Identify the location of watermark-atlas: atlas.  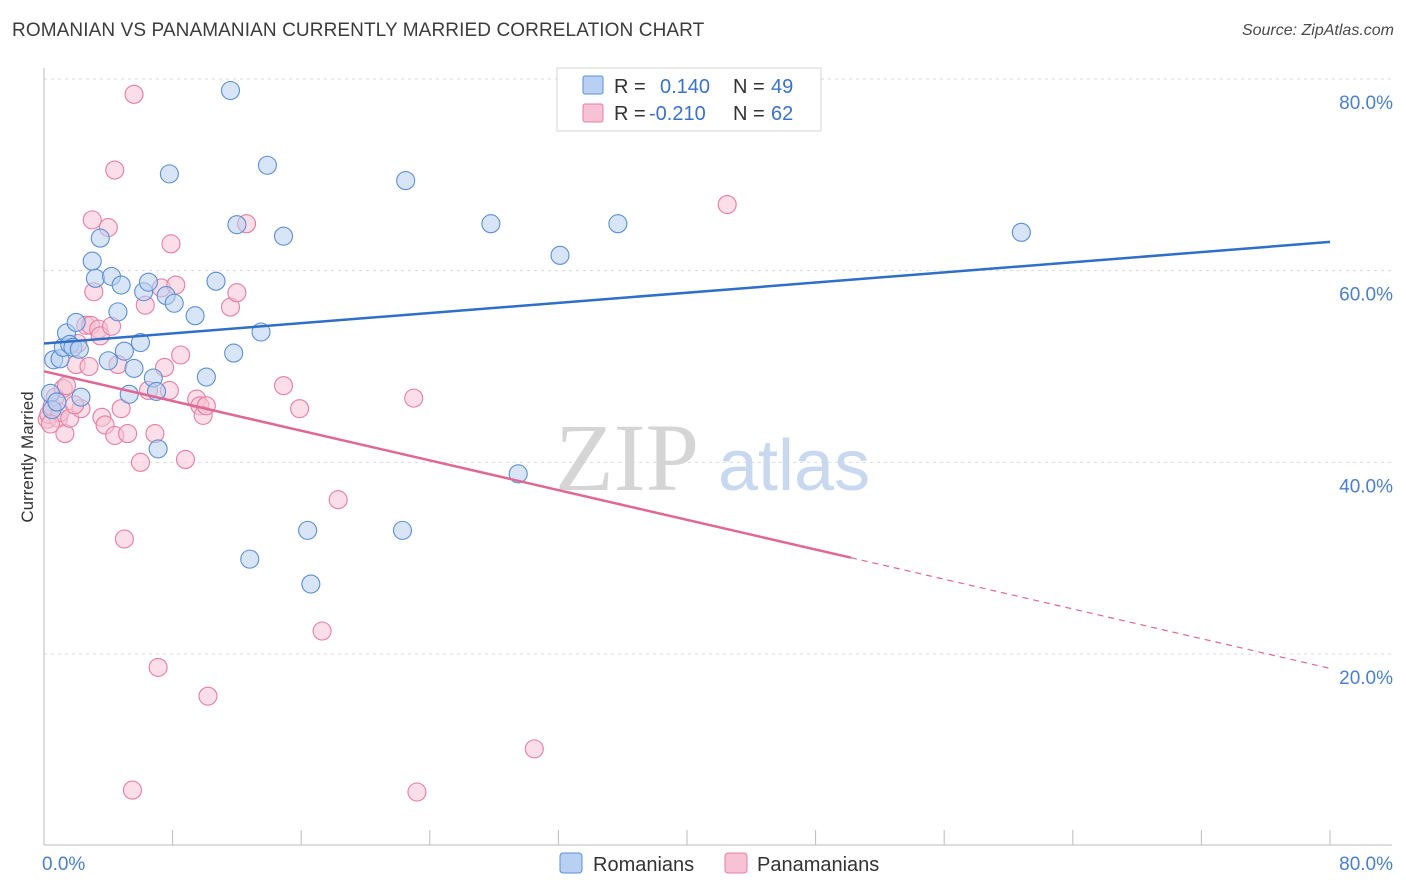
(794, 466).